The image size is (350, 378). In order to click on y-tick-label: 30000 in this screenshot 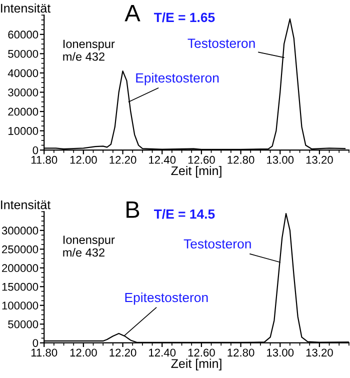, I will do `click(23, 92)`.